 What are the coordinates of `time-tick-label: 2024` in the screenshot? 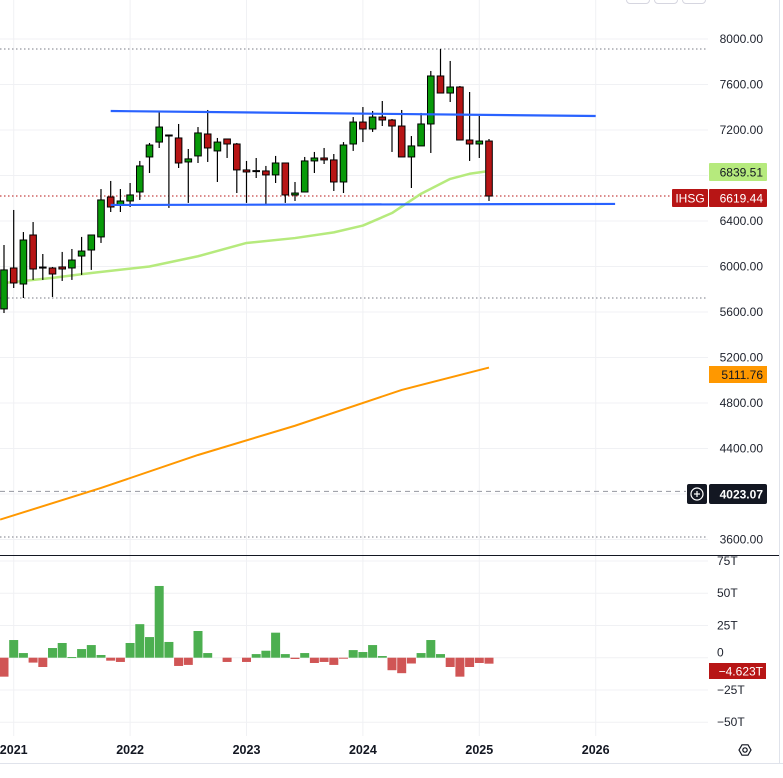 It's located at (363, 750).